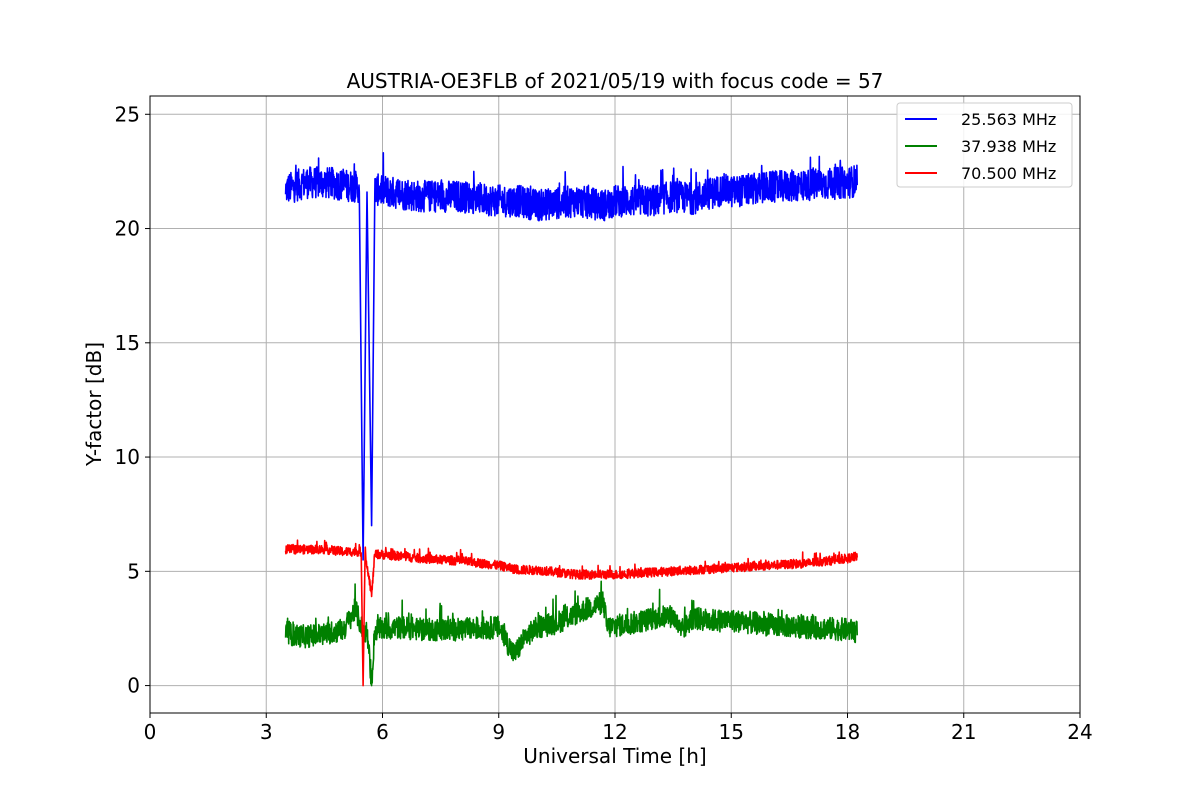 The image size is (1200, 800). Describe the element at coordinates (150, 732) in the screenshot. I see `x-tick-label: 0` at that location.